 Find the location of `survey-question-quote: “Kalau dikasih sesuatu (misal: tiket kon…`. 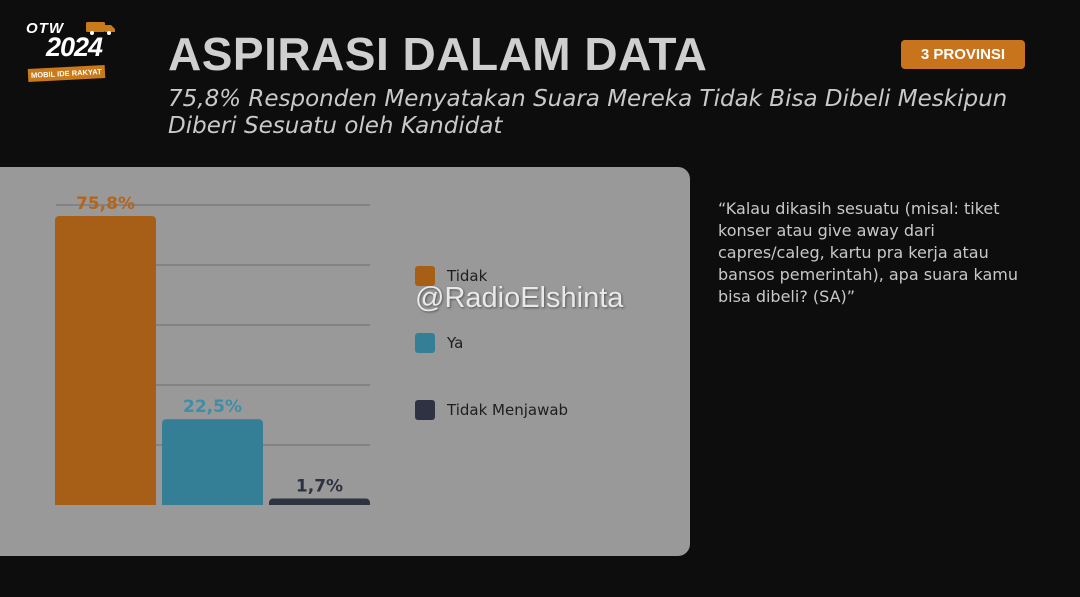

survey-question-quote: “Kalau dikasih sesuatu (misal: tiket kon… is located at coordinates (868, 252).